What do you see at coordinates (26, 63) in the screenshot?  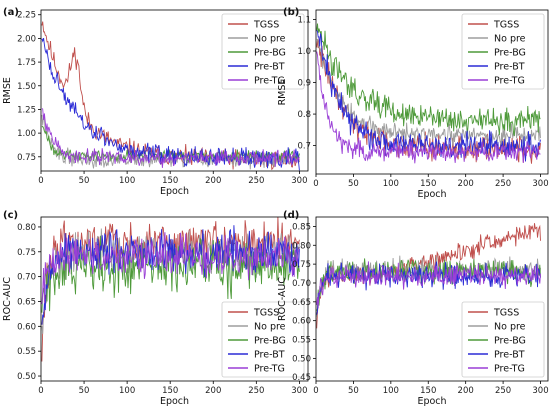 I see `y-tick-label: 1.75` at bounding box center [26, 63].